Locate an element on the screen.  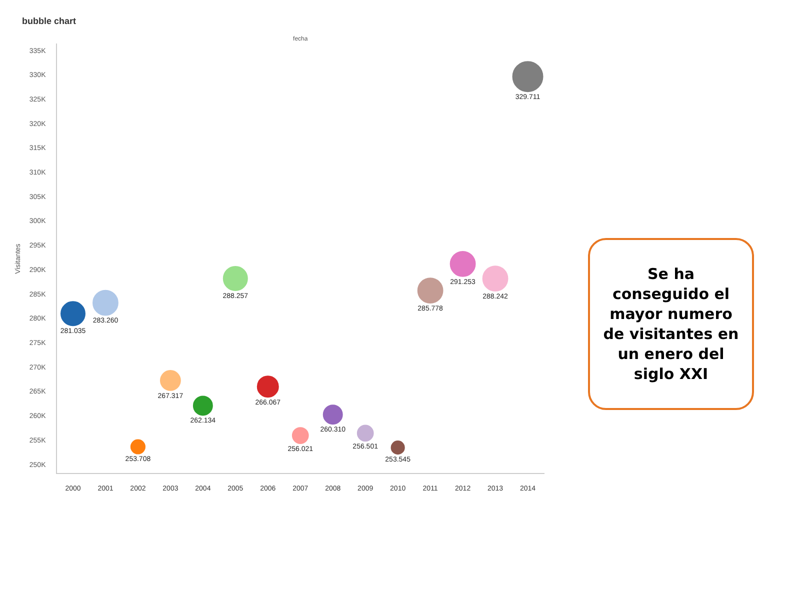
chart-title: bubble chart is located at coordinates (49, 21).